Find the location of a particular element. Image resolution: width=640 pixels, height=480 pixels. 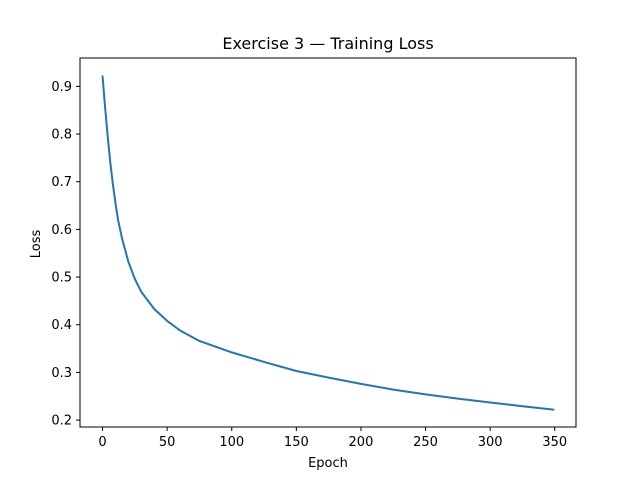

x-tick-label: 300 is located at coordinates (490, 442).